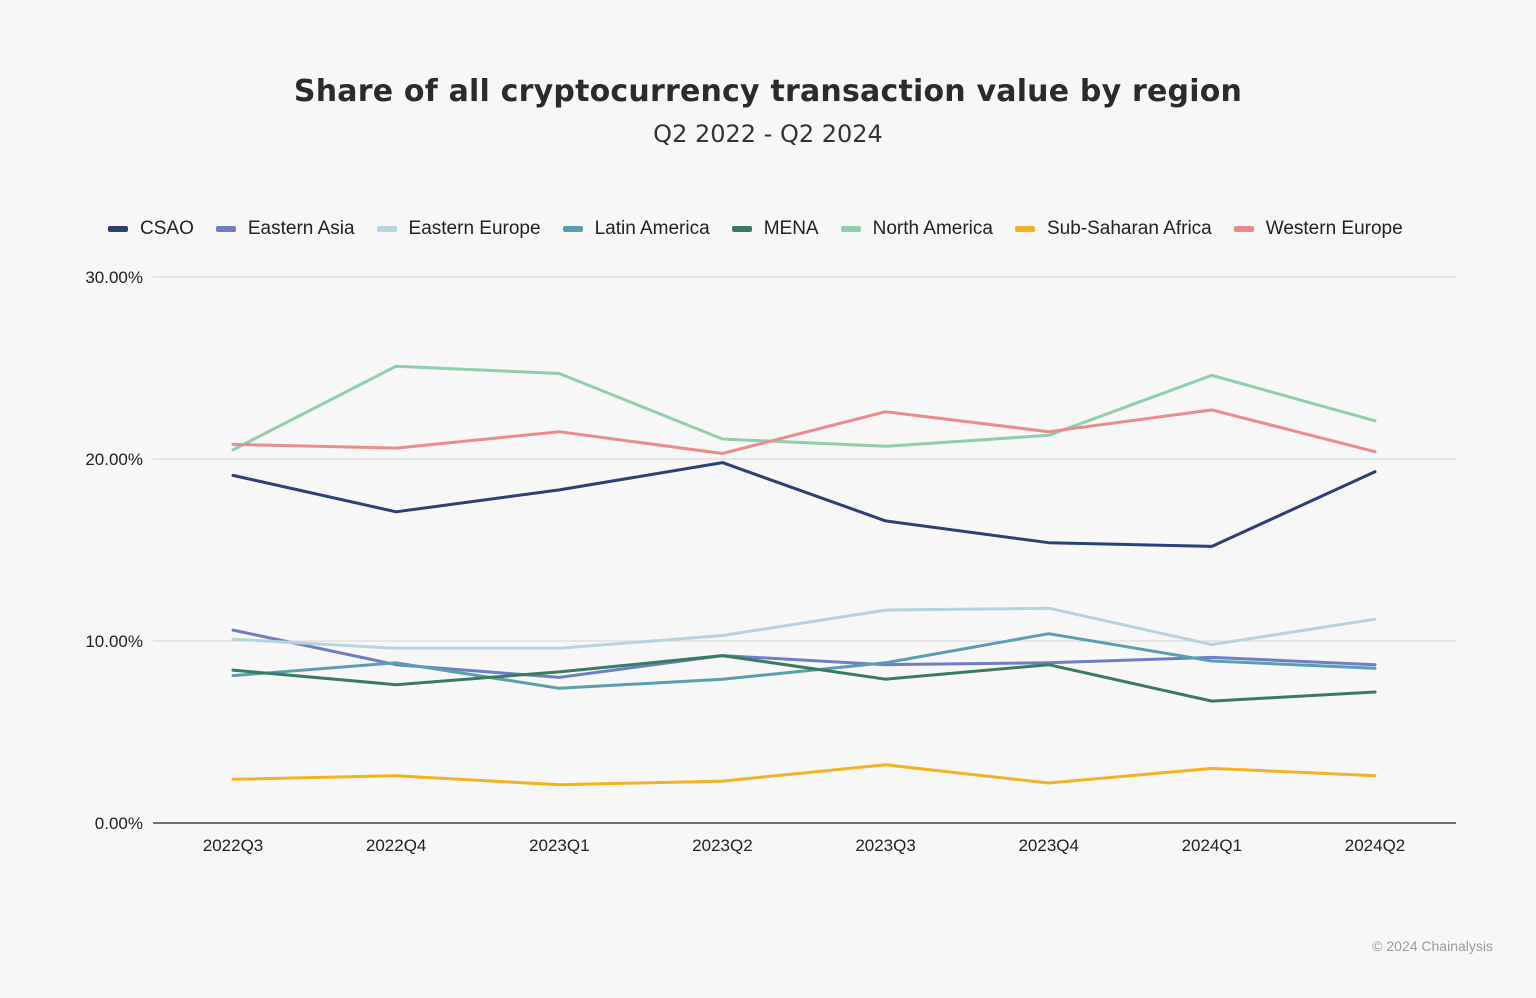 The image size is (1536, 998). Describe the element at coordinates (652, 228) in the screenshot. I see `legend-label: Latin America` at that location.